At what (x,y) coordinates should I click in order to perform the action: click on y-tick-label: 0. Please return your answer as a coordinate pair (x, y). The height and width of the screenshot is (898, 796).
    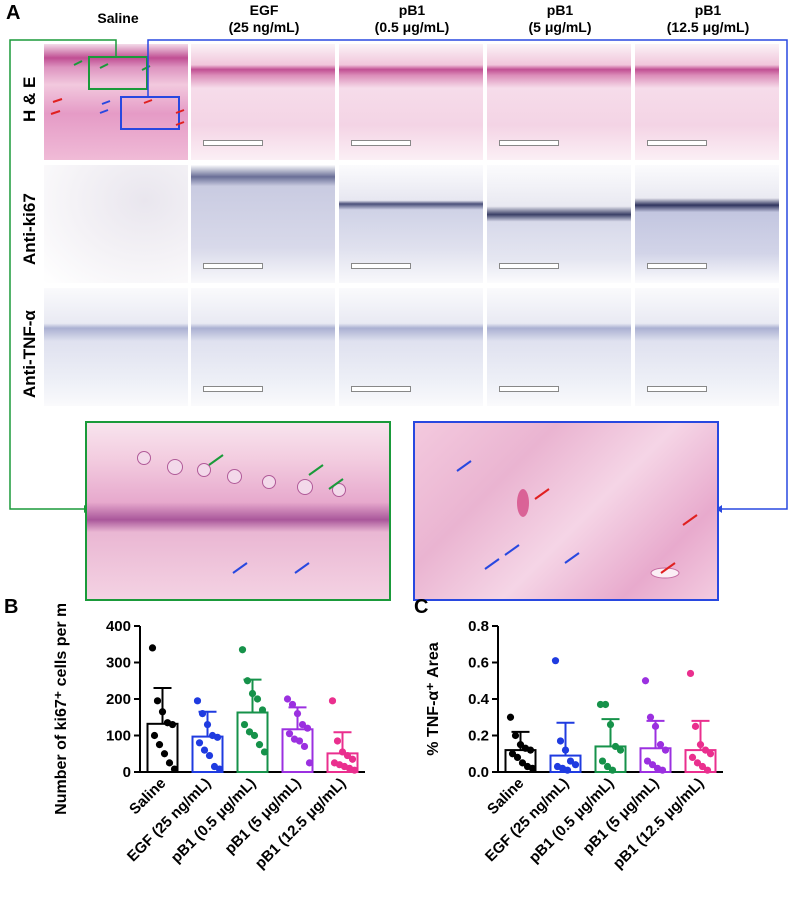
    Looking at the image, I should click on (127, 772).